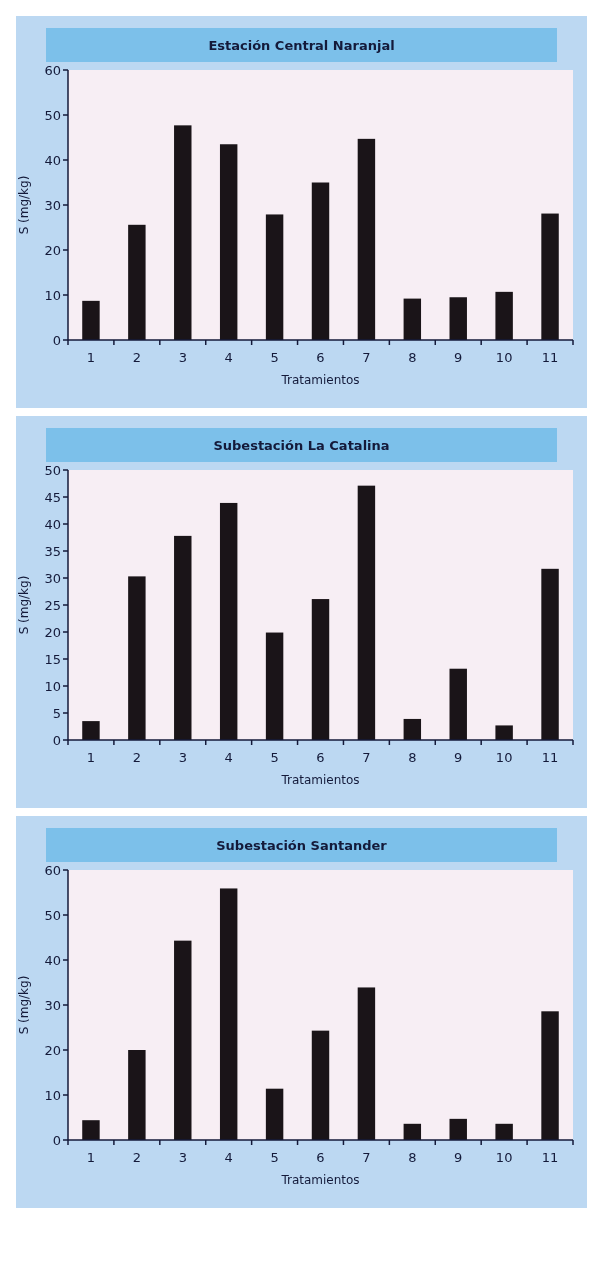 This screenshot has width=603, height=1268. What do you see at coordinates (302, 845) in the screenshot?
I see `chart-title: Subestación Santander` at bounding box center [302, 845].